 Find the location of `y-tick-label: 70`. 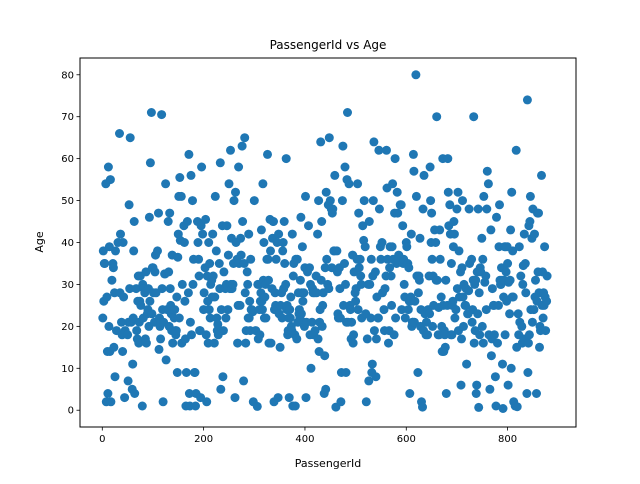

y-tick-label: 70 is located at coordinates (67, 117).